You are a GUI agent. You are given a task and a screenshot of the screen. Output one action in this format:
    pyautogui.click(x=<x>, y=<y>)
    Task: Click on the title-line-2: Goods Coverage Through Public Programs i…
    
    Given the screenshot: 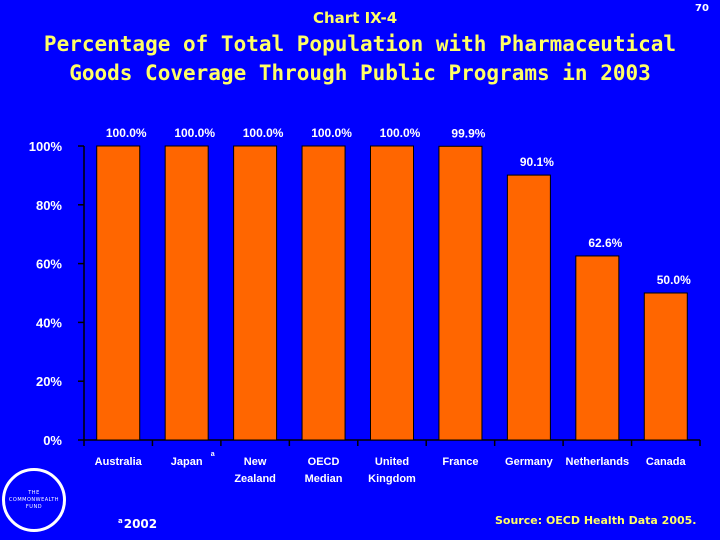 What is the action you would take?
    pyautogui.click(x=360, y=73)
    